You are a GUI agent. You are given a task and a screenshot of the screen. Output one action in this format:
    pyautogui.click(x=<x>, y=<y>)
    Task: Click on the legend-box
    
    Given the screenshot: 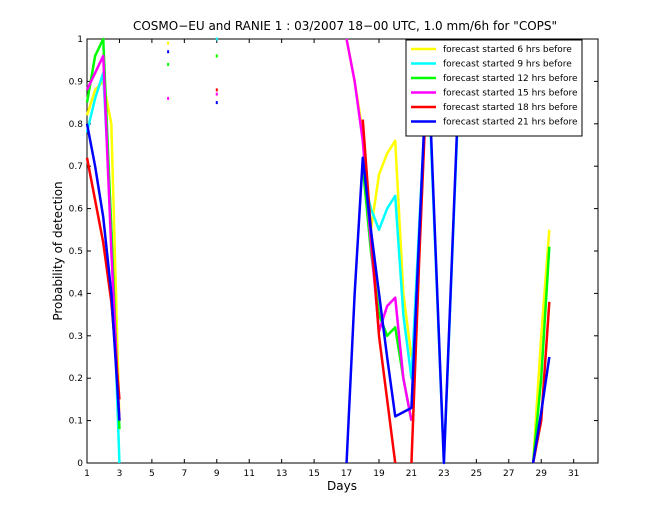 What is the action you would take?
    pyautogui.click(x=494, y=88)
    